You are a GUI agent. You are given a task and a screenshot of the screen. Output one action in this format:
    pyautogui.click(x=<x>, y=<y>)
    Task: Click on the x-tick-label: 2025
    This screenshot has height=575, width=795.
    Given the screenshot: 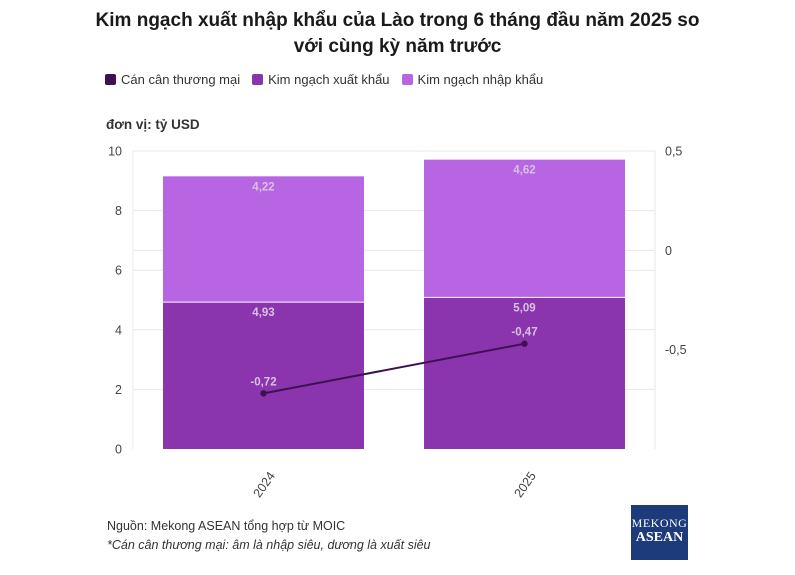 What is the action you would take?
    pyautogui.click(x=525, y=484)
    